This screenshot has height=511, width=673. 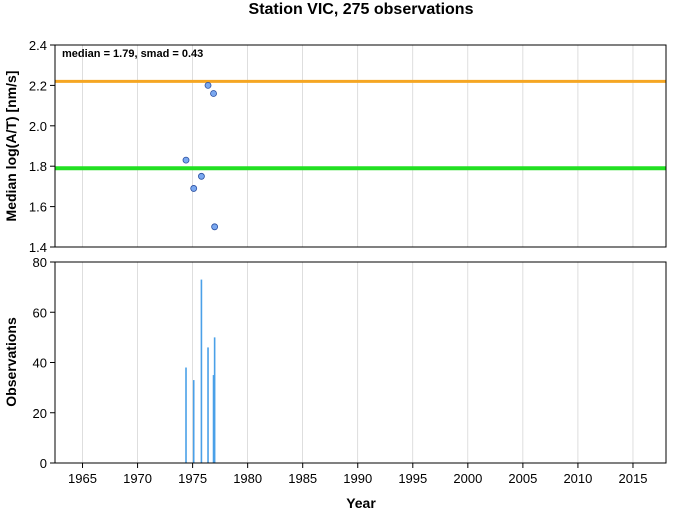 I want to click on top-y-tick-label: 1.4, so click(x=38, y=247).